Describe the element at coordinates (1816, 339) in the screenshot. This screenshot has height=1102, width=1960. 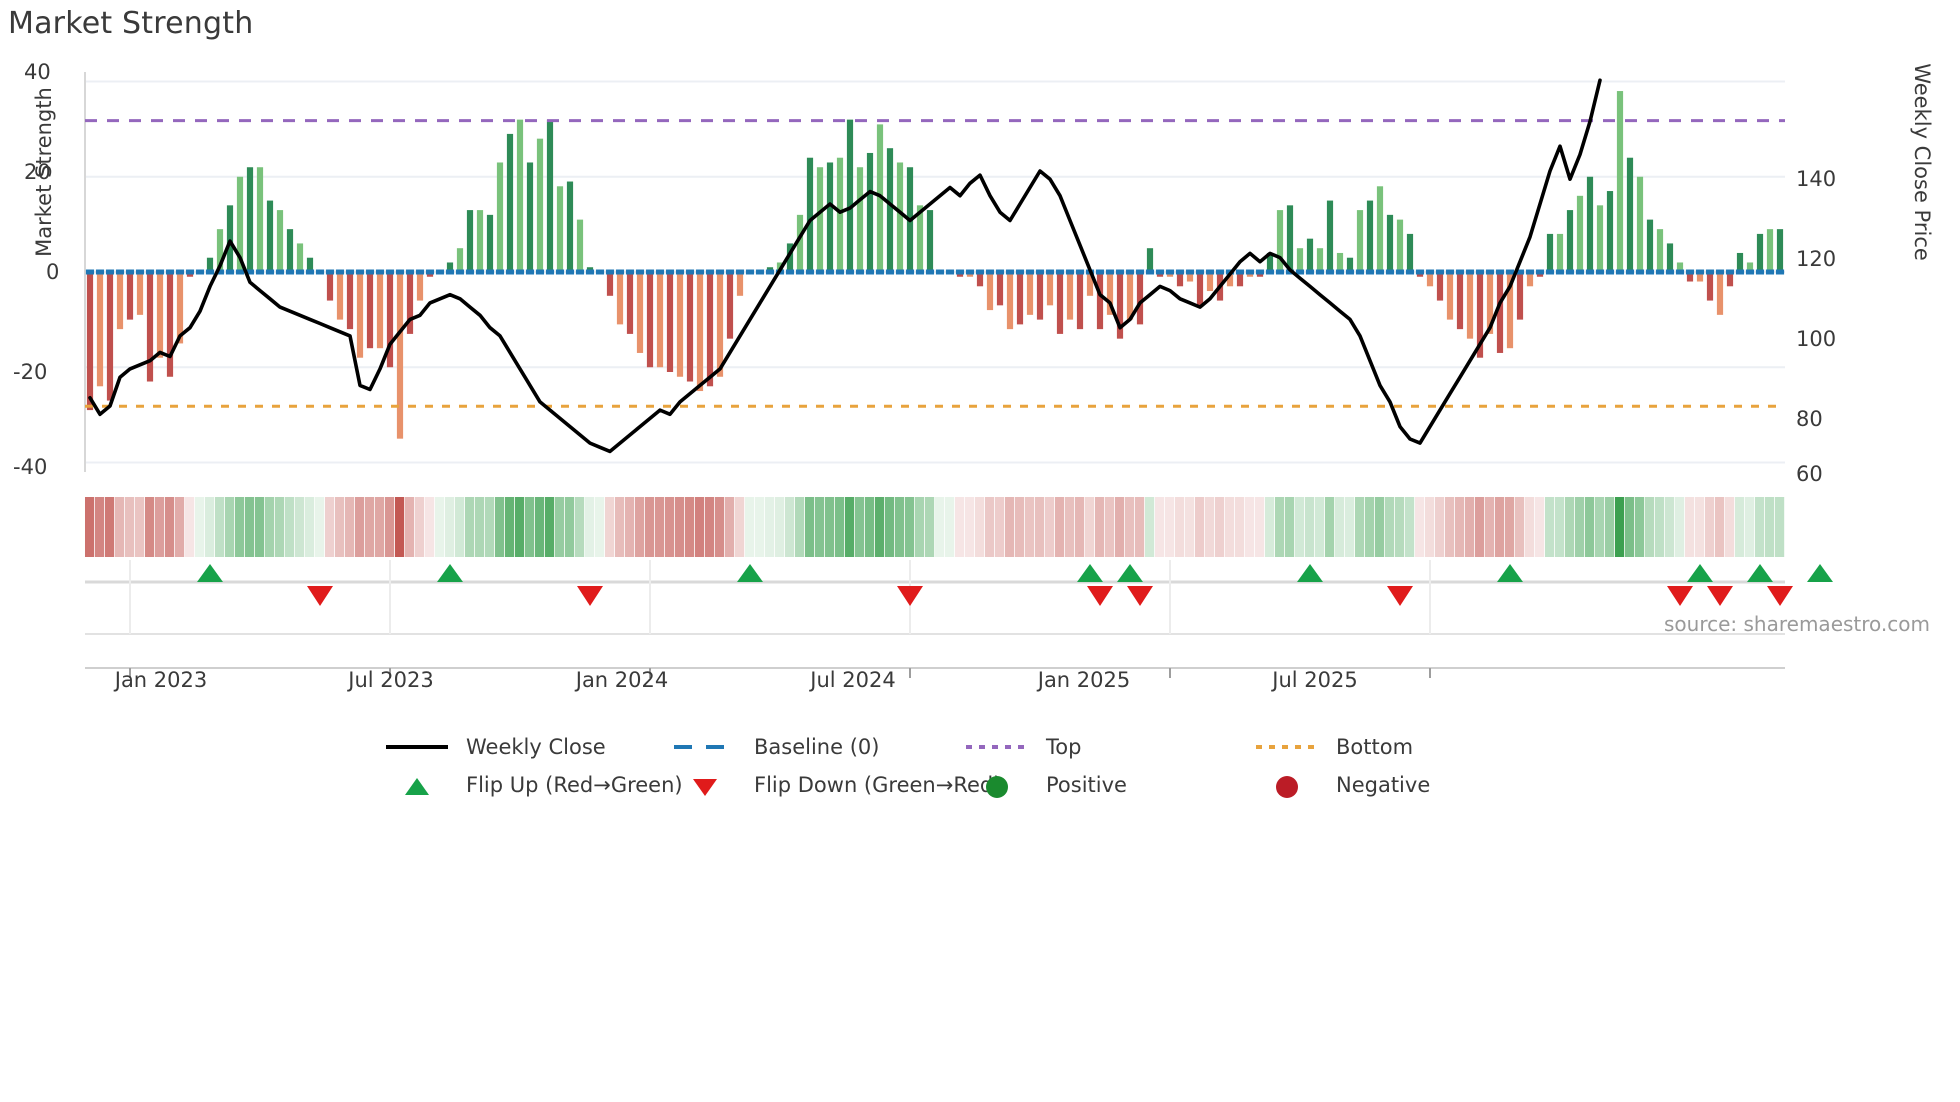
I see `y-tick-right-2: 100` at that location.